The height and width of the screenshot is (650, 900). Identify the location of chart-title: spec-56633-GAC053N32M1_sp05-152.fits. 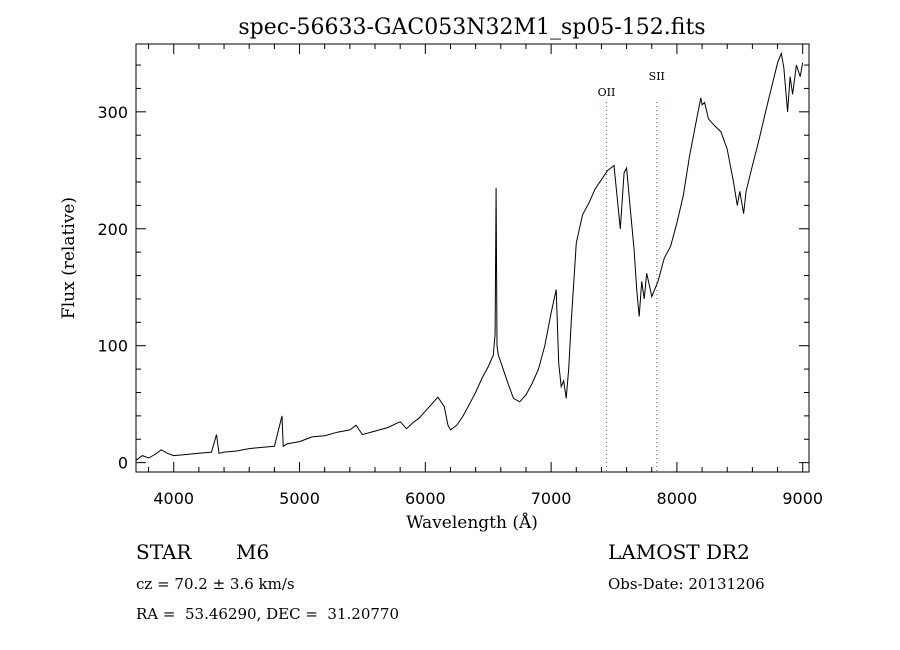
(471, 27).